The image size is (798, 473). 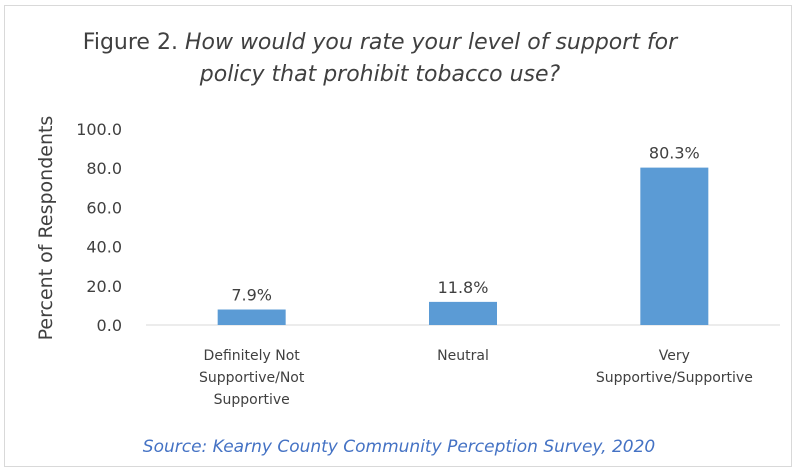 What do you see at coordinates (104, 286) in the screenshot?
I see `y-tick-label: 20.0` at bounding box center [104, 286].